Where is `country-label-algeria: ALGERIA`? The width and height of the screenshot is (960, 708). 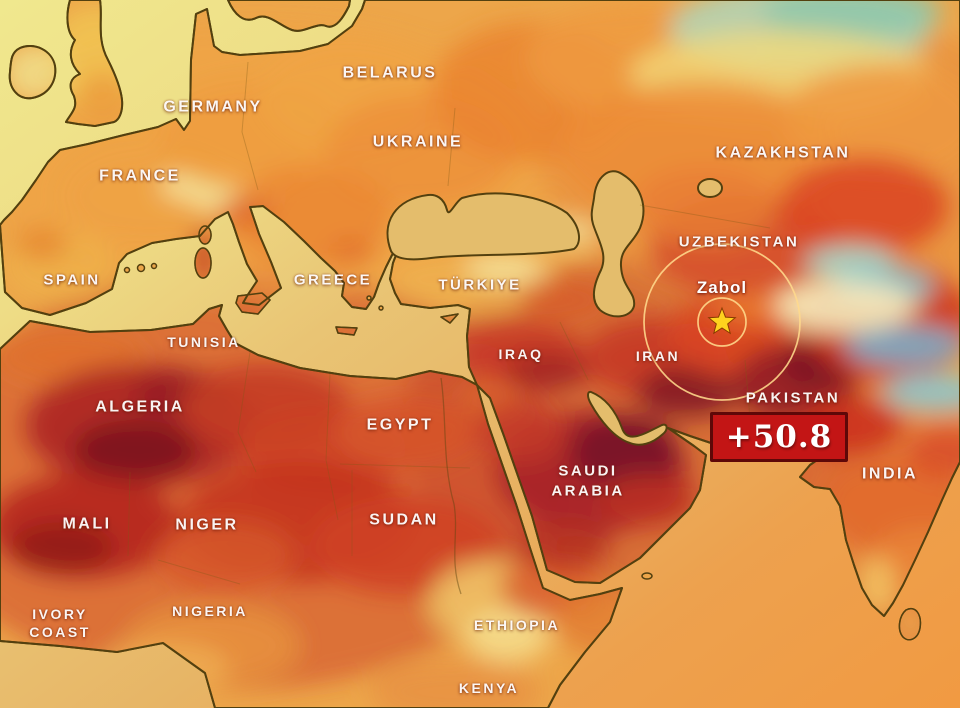
country-label-algeria: ALGERIA is located at coordinates (140, 407).